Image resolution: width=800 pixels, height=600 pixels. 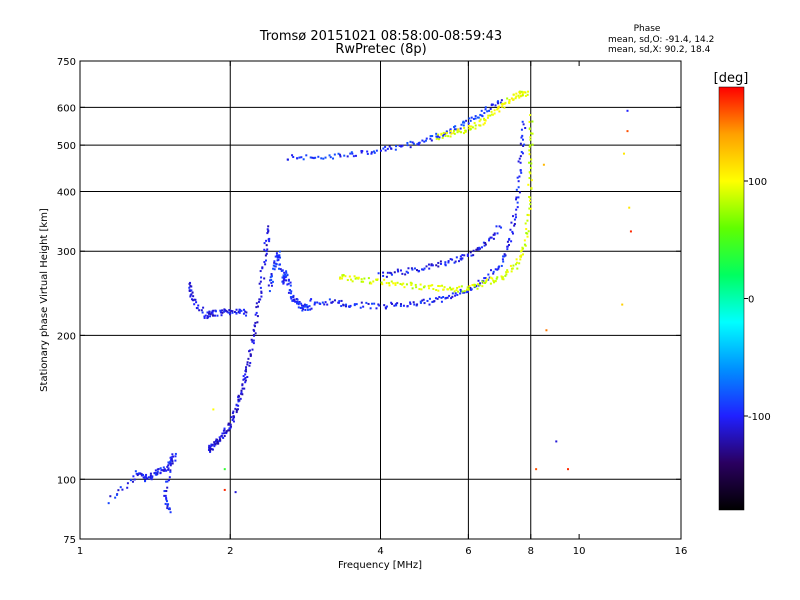 What do you see at coordinates (647, 29) in the screenshot?
I see `phase-heading: Phase` at bounding box center [647, 29].